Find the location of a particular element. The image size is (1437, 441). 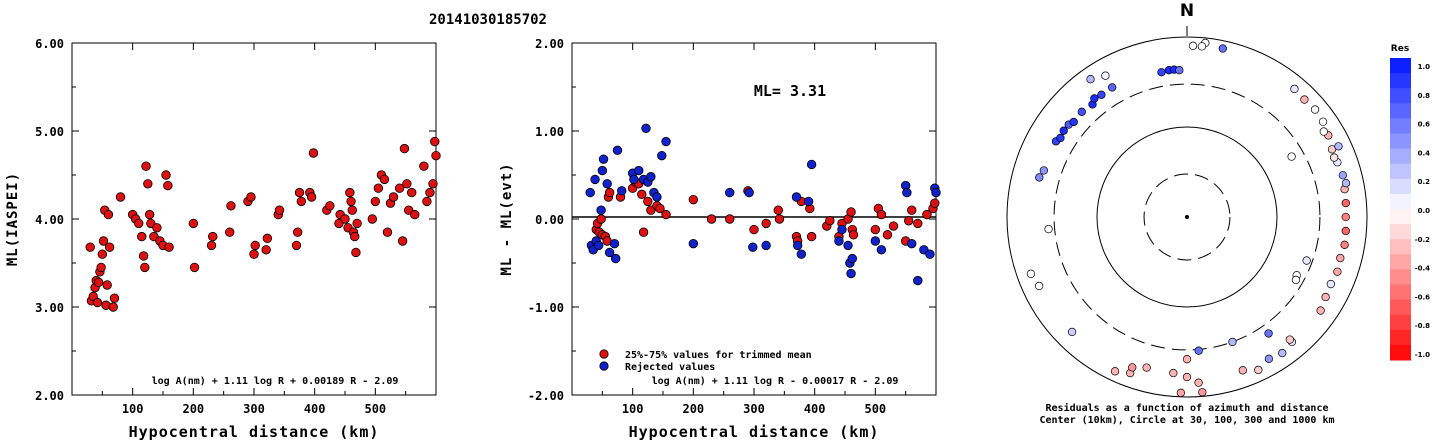

ring-300km is located at coordinates (1187, 217).